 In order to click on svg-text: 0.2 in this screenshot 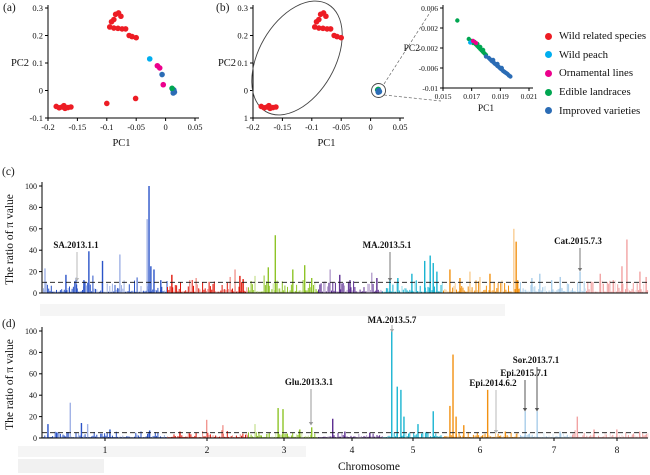, I will do `click(37, 35)`.